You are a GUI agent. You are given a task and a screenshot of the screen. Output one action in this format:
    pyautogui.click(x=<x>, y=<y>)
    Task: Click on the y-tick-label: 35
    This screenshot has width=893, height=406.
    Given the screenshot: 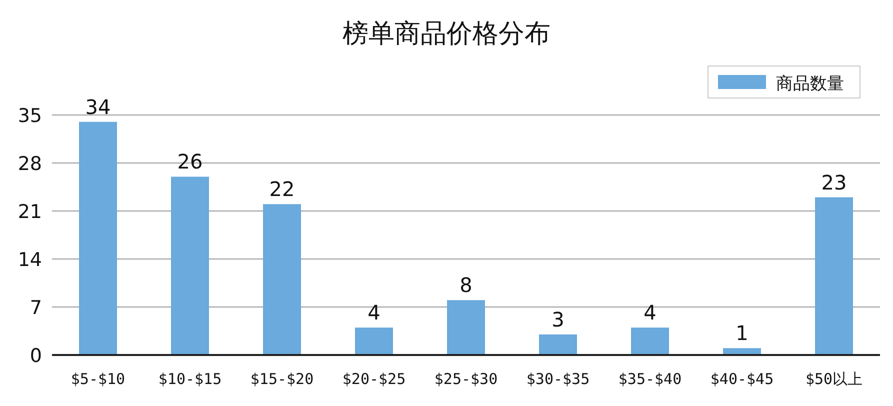 What is the action you would take?
    pyautogui.click(x=30, y=116)
    